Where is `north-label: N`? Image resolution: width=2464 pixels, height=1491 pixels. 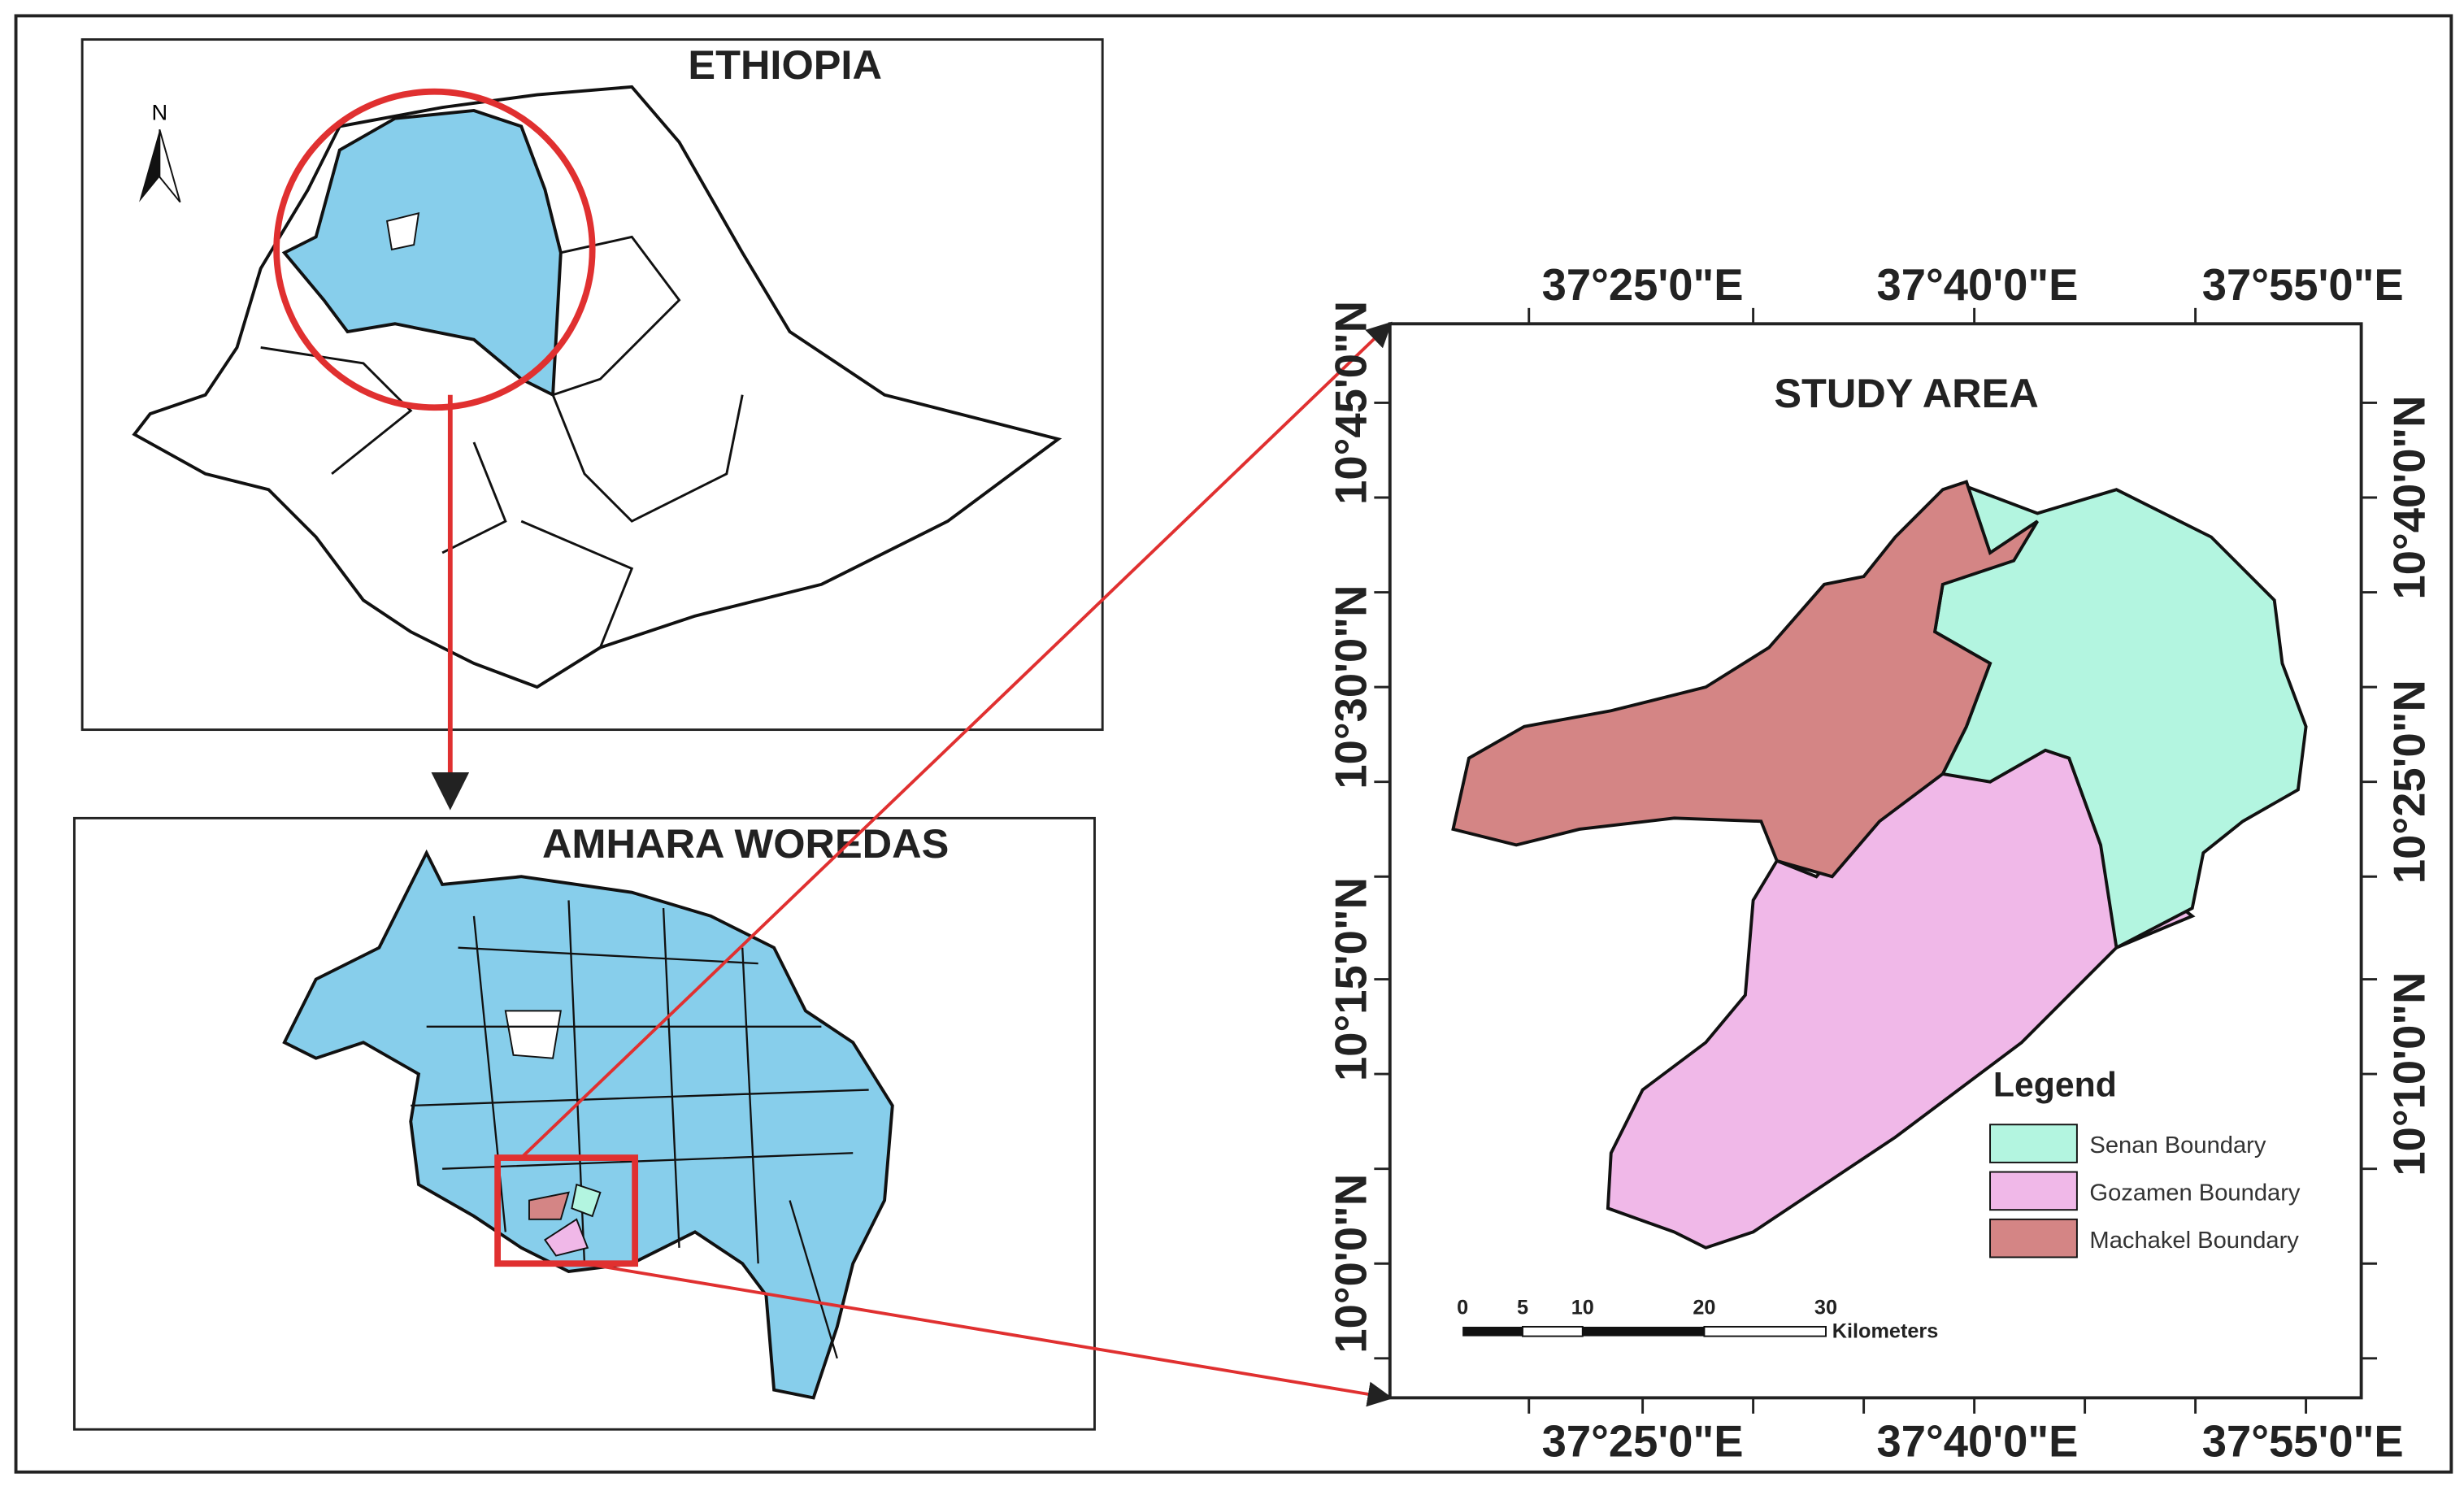
north-label: N is located at coordinates (160, 112).